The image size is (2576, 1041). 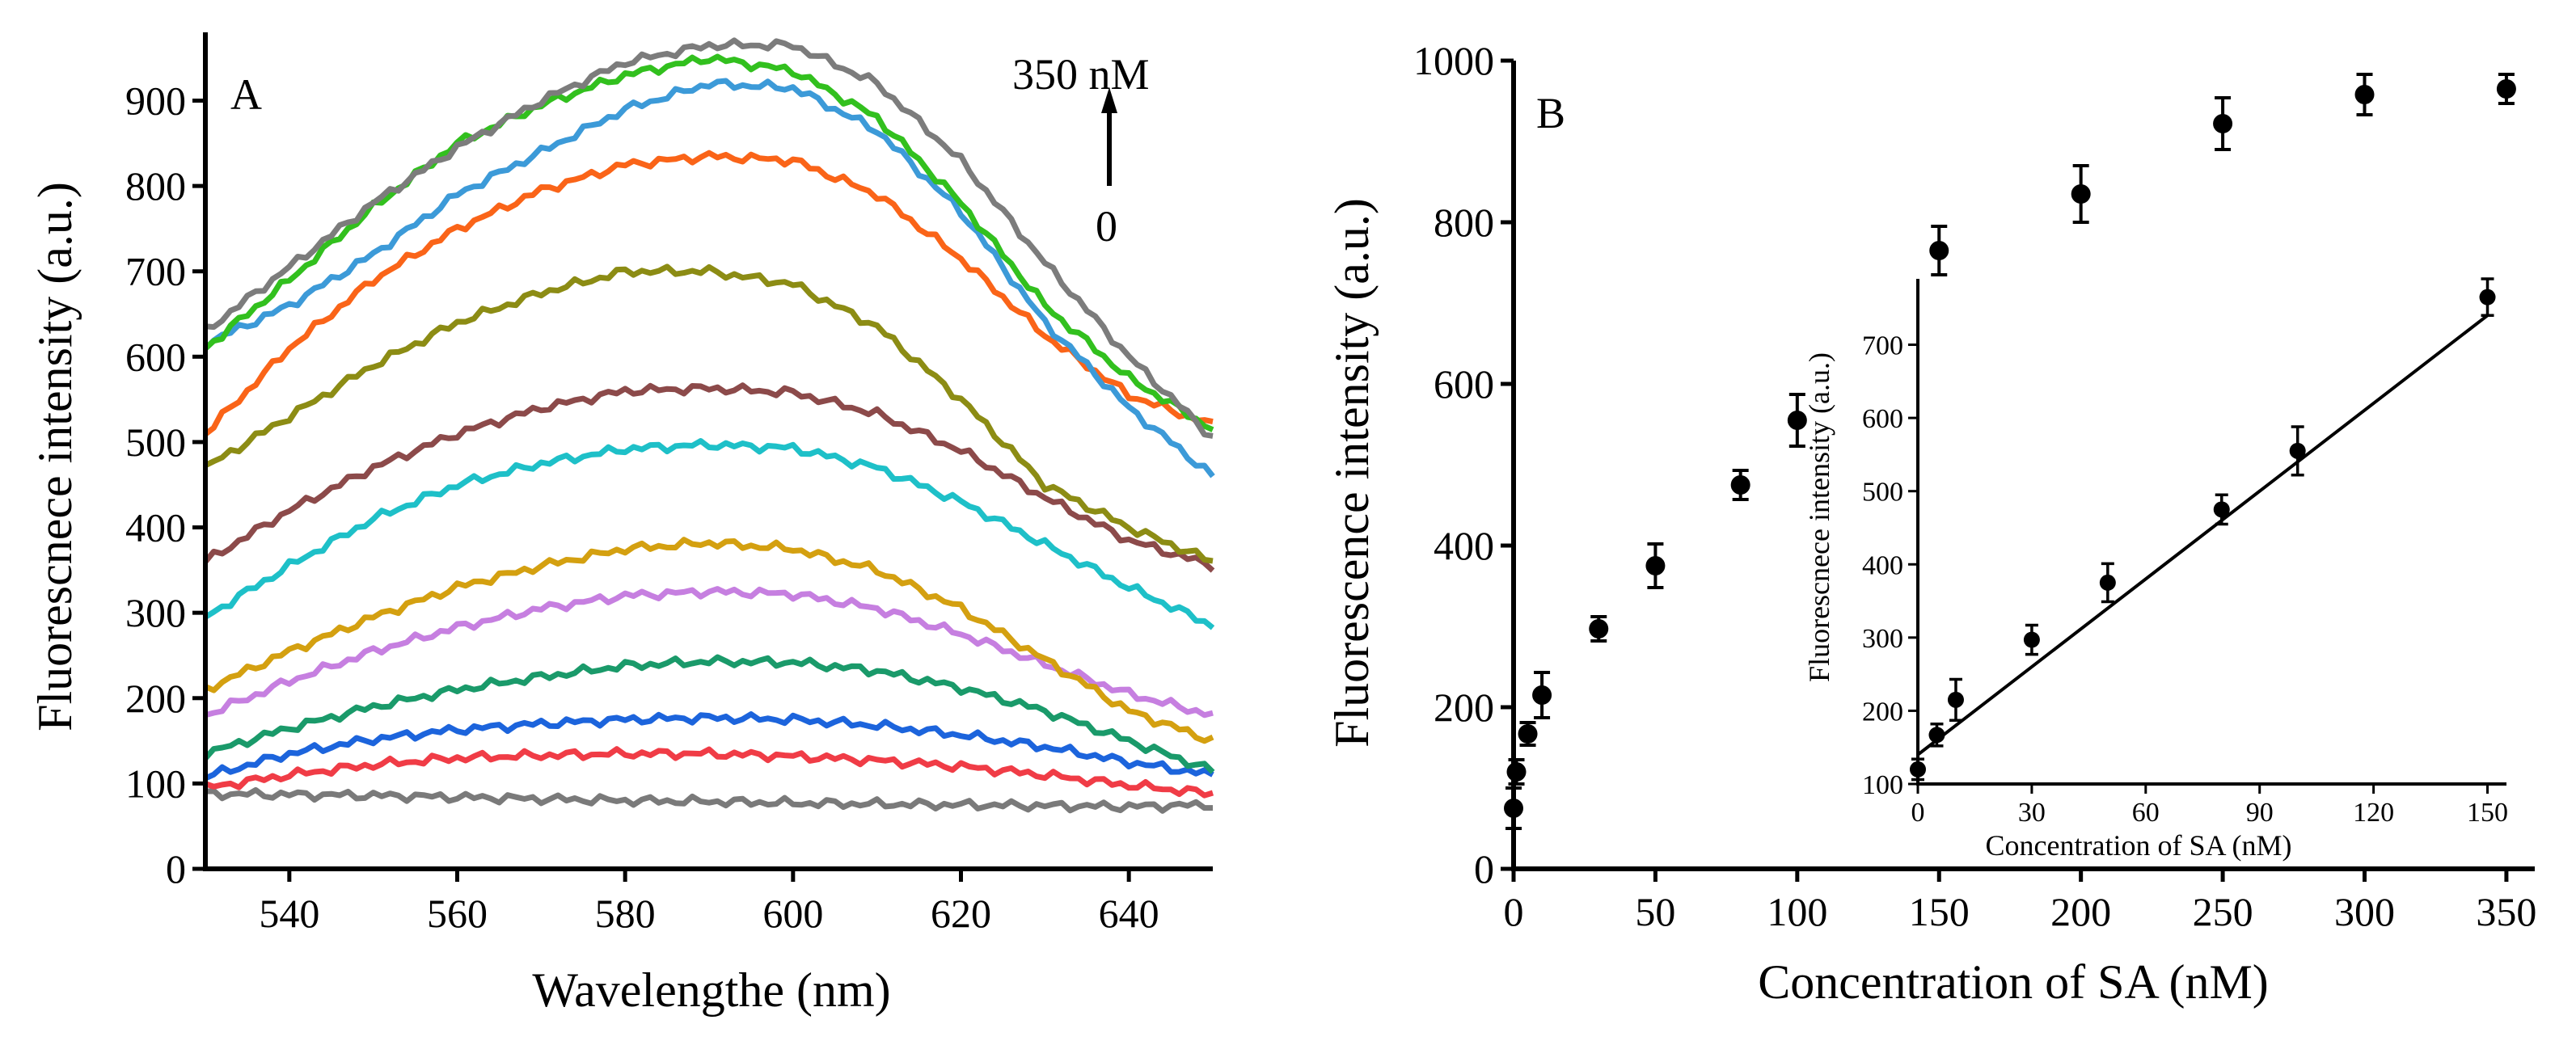 I want to click on spectrum-line-150-nM, so click(x=709, y=413).